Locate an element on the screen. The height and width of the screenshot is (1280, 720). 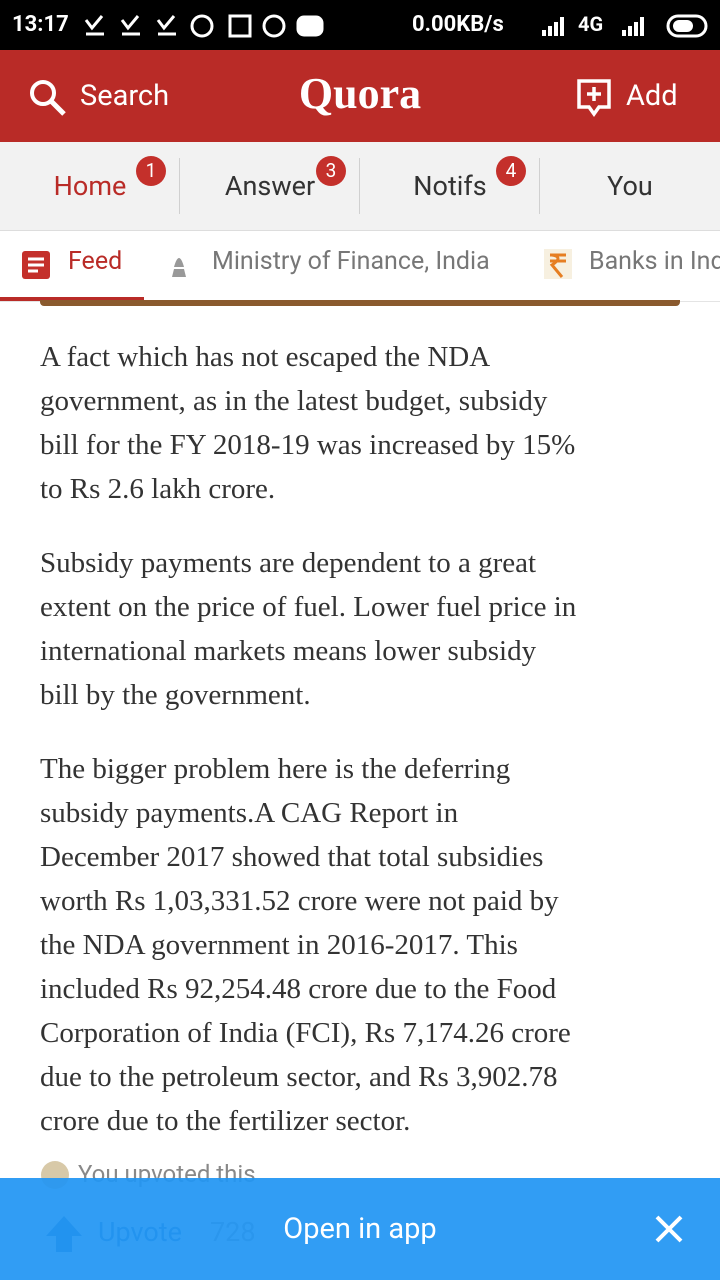
text-line: bill by the government. is located at coordinates (175, 695).